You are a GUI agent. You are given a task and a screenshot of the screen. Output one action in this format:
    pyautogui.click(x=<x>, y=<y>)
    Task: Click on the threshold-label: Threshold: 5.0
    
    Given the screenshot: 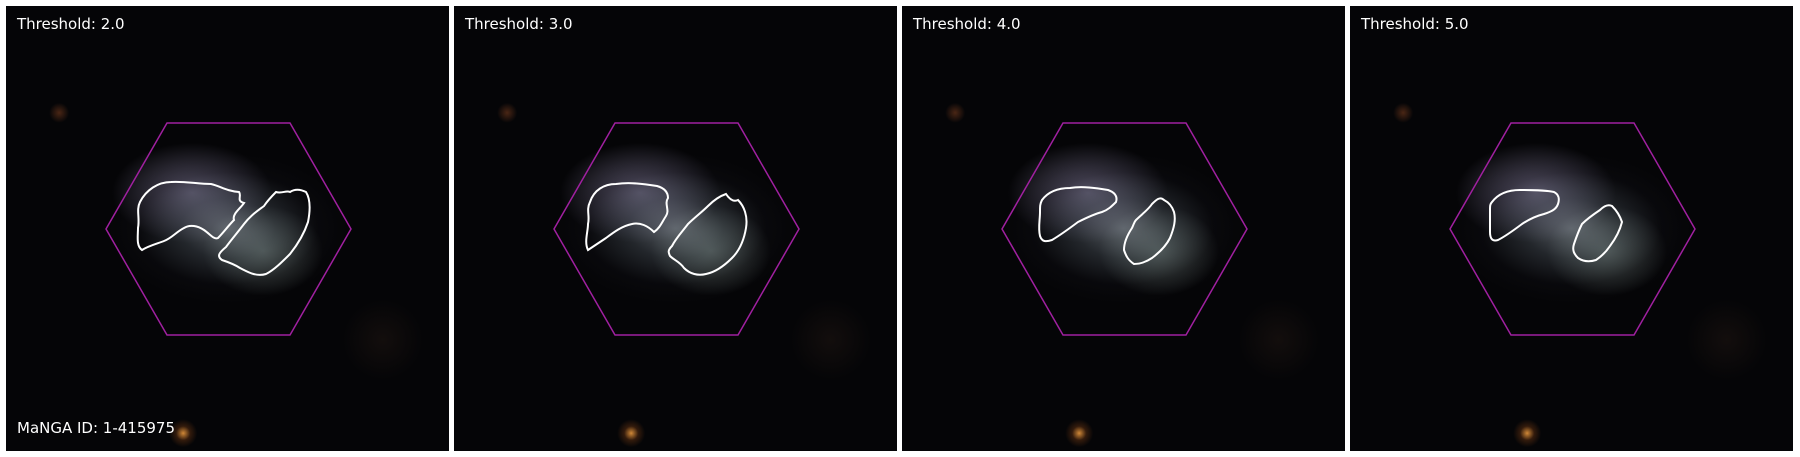 What is the action you would take?
    pyautogui.click(x=1415, y=24)
    